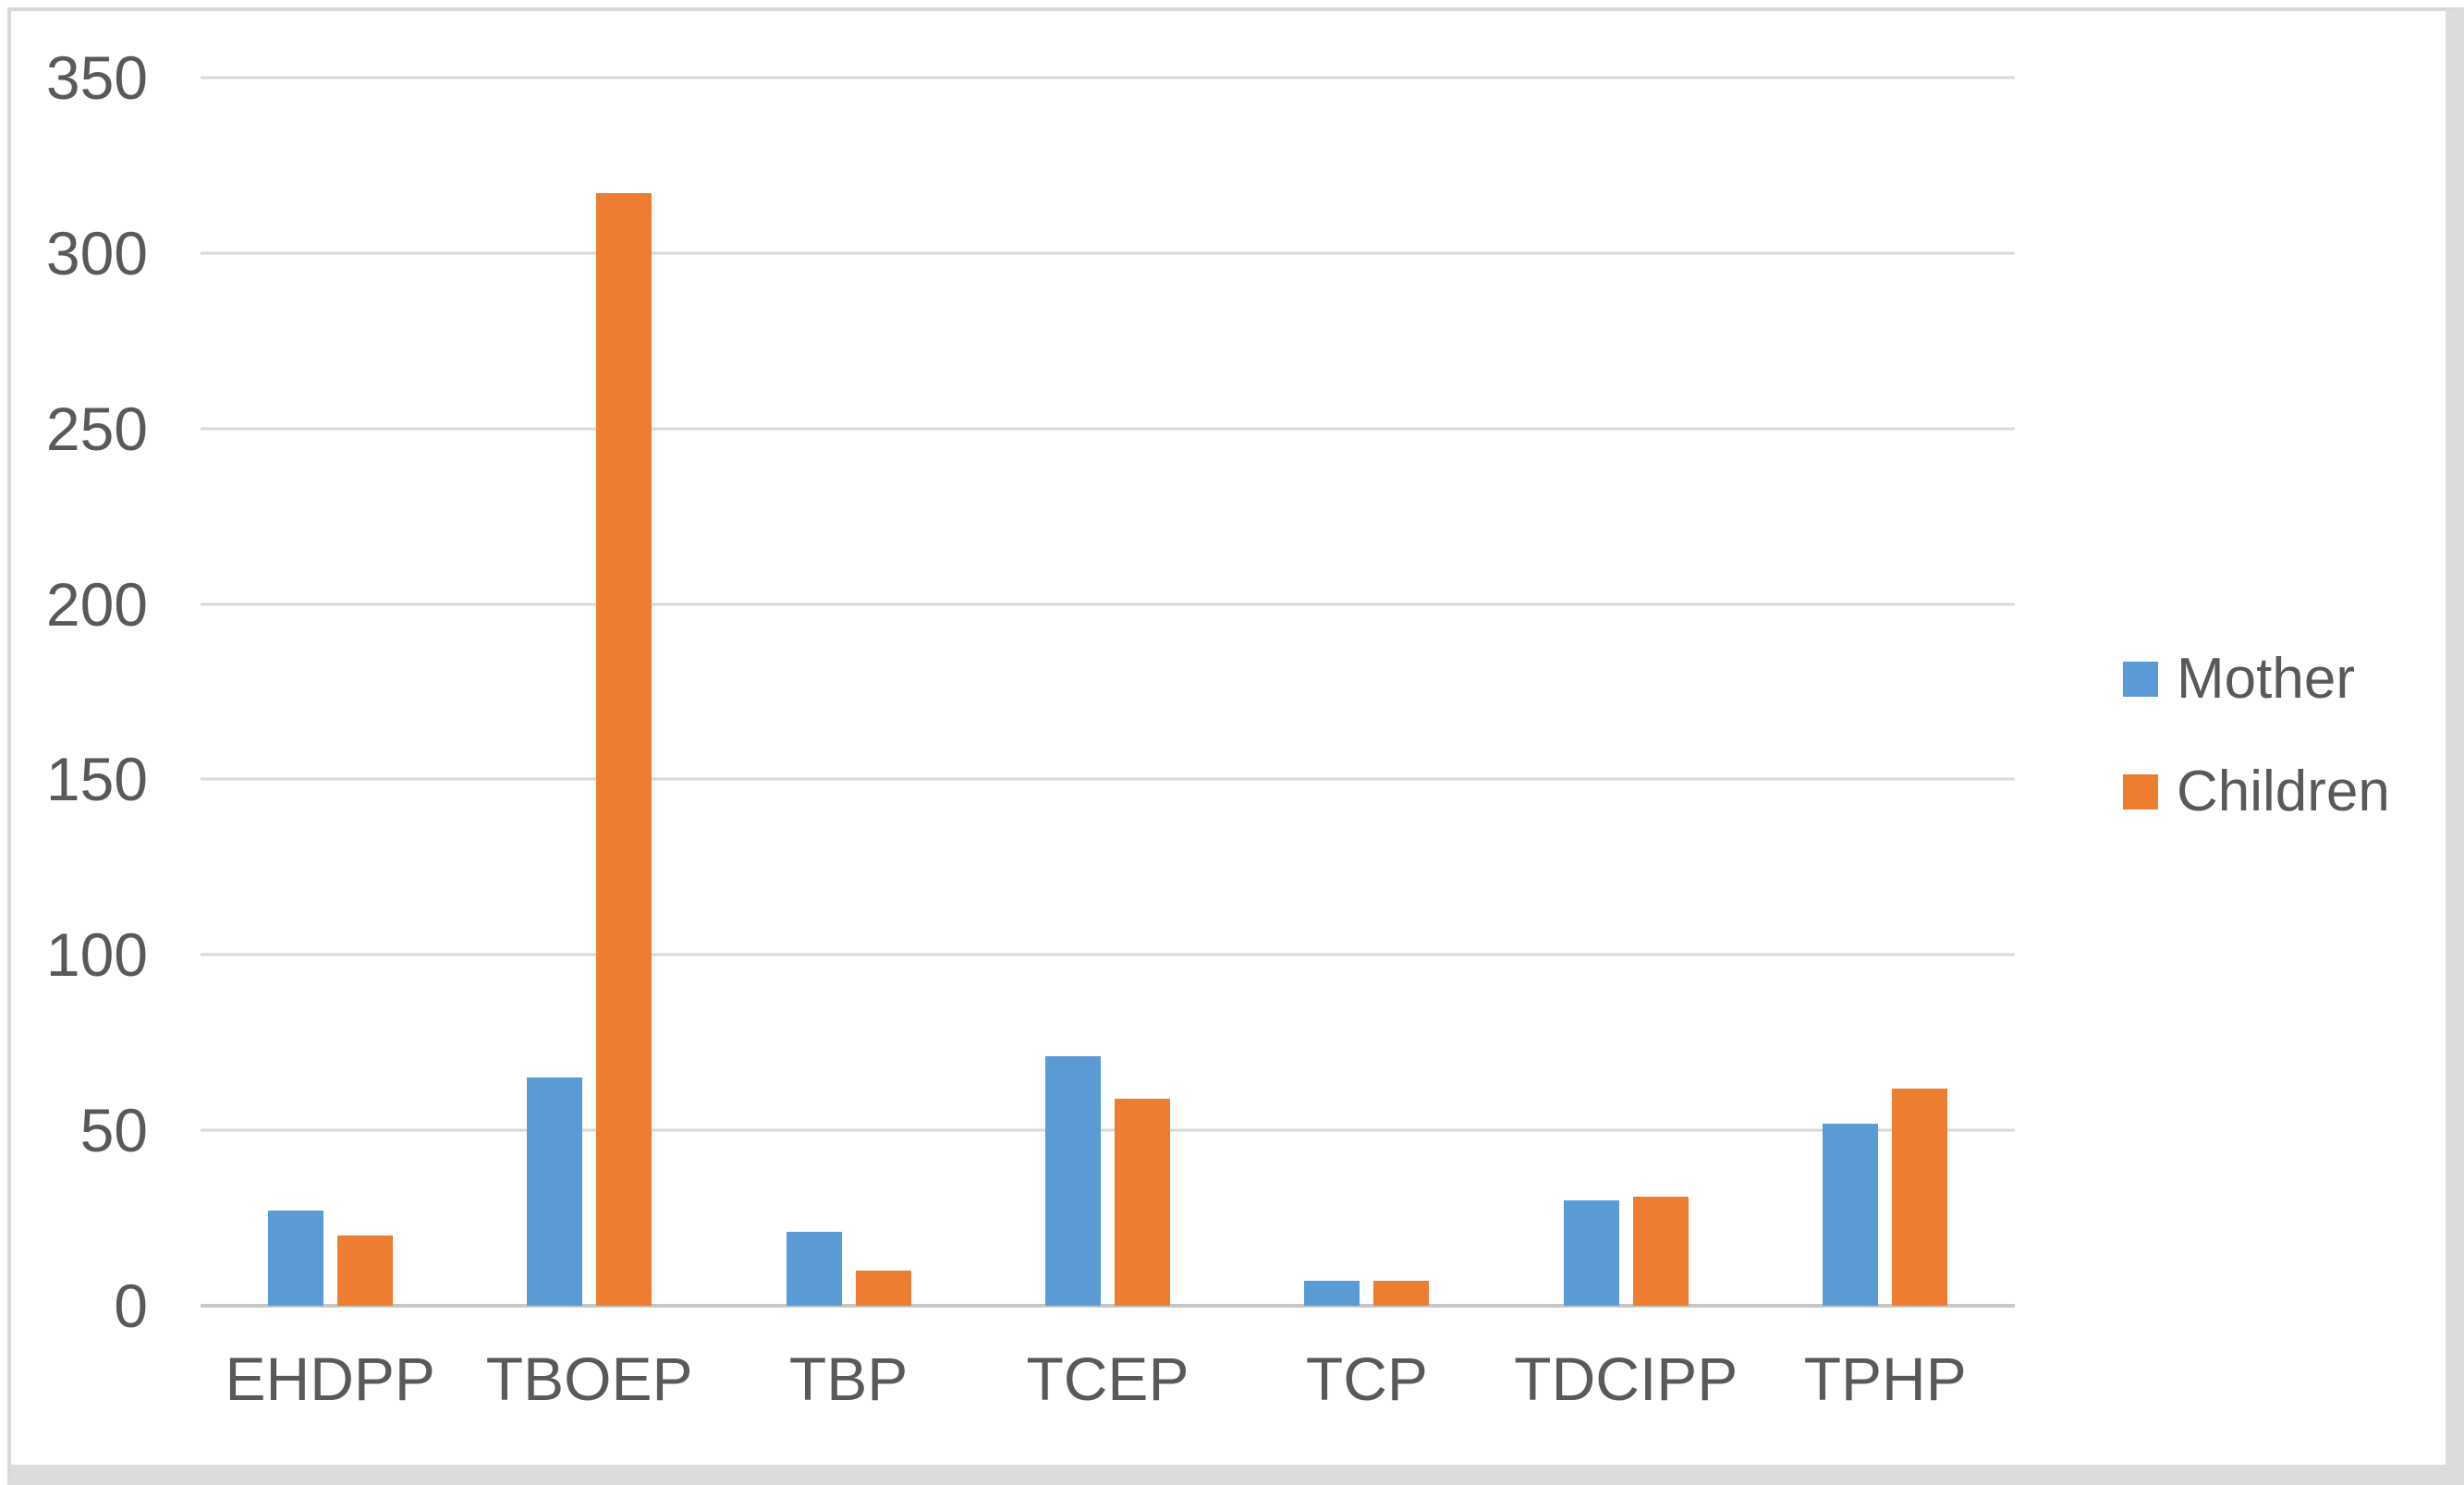  I want to click on legend-marker-mother, so click(2140, 679).